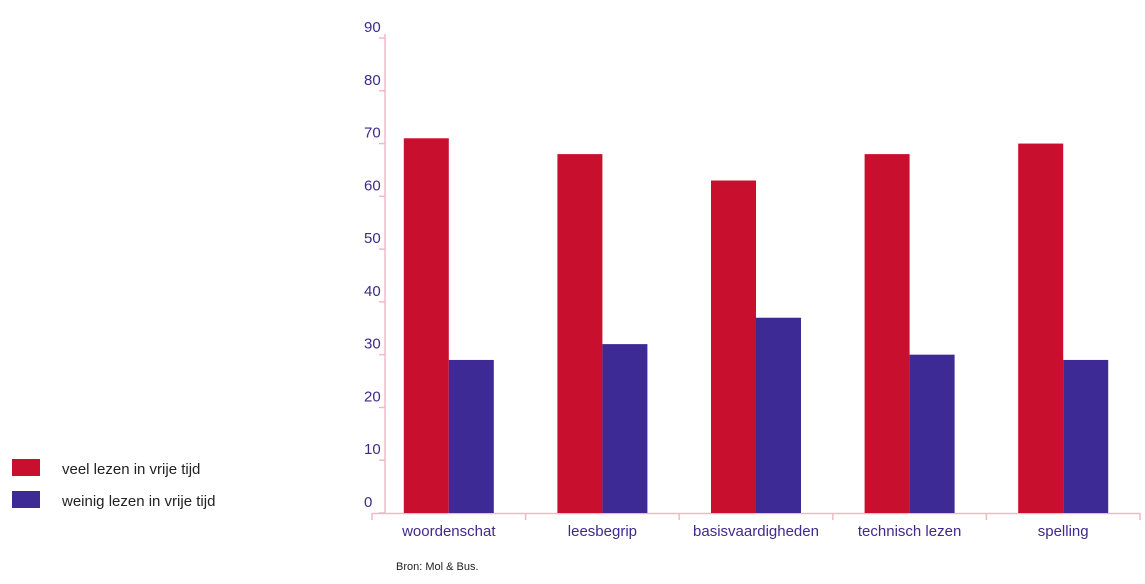 This screenshot has height=584, width=1145. I want to click on legend-label-weinig-lezen: weinig lezen in vrije tijd, so click(138, 501).